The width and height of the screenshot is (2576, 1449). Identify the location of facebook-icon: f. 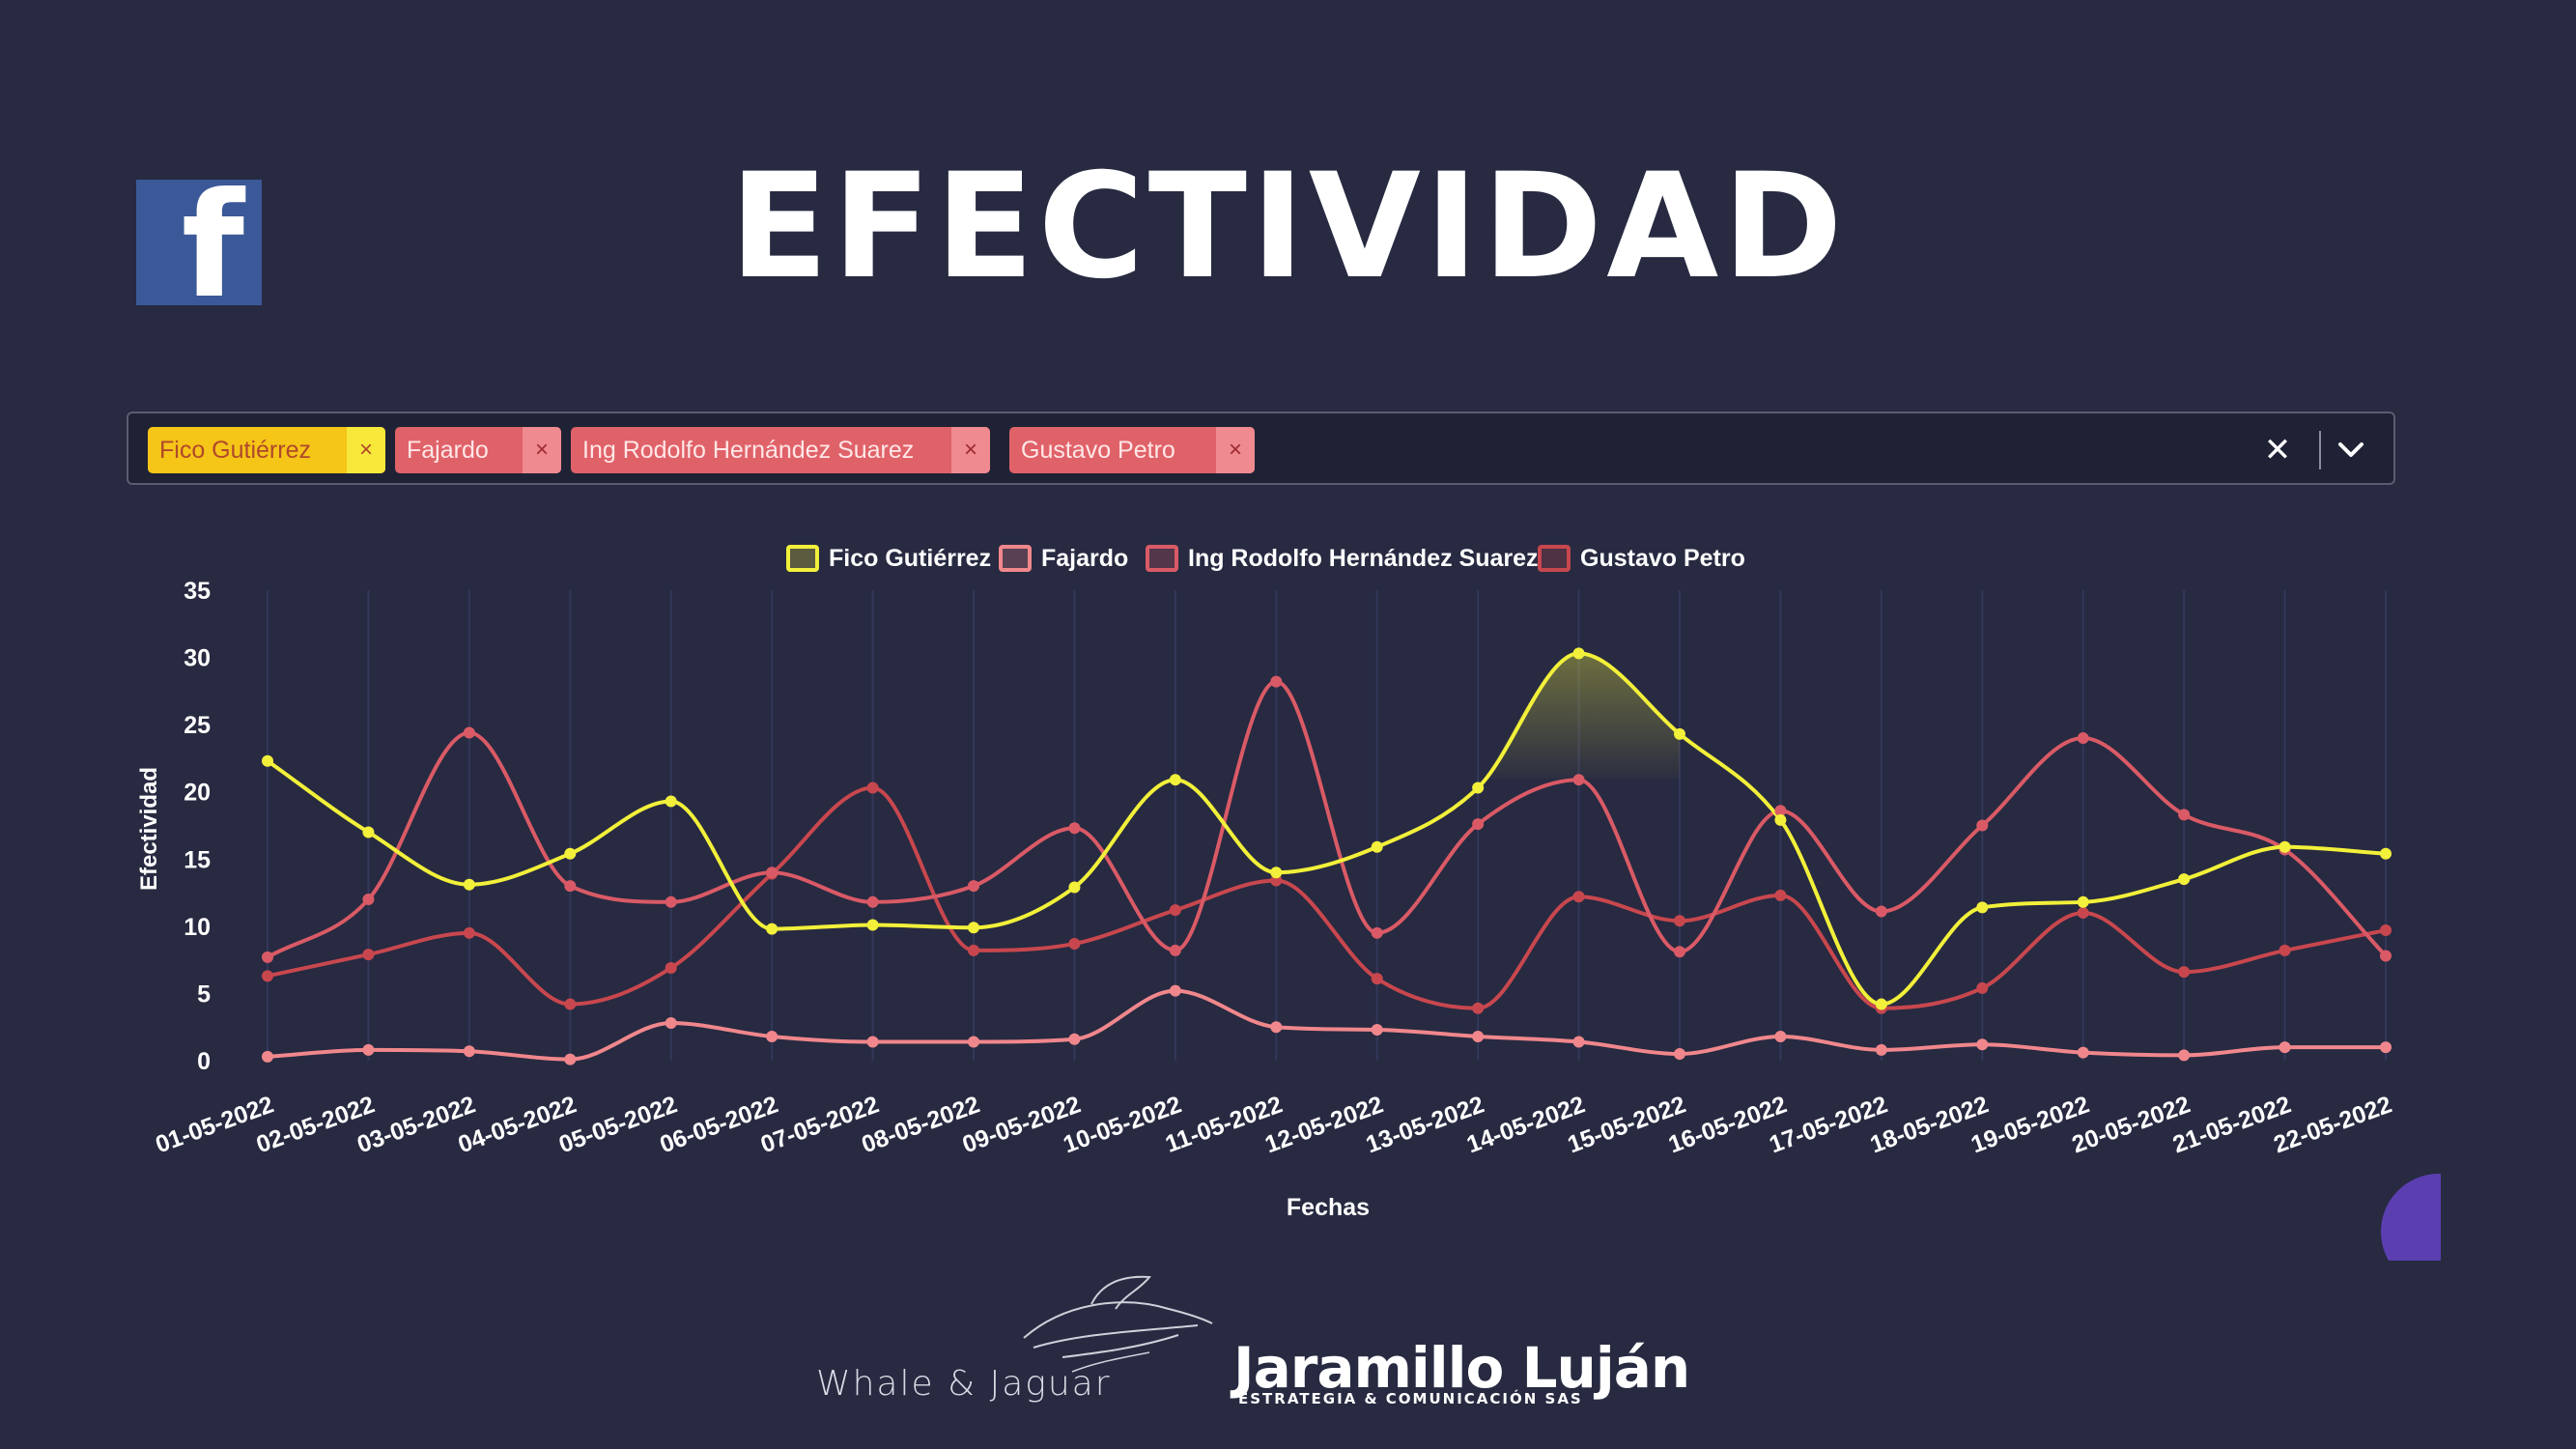
(199, 246).